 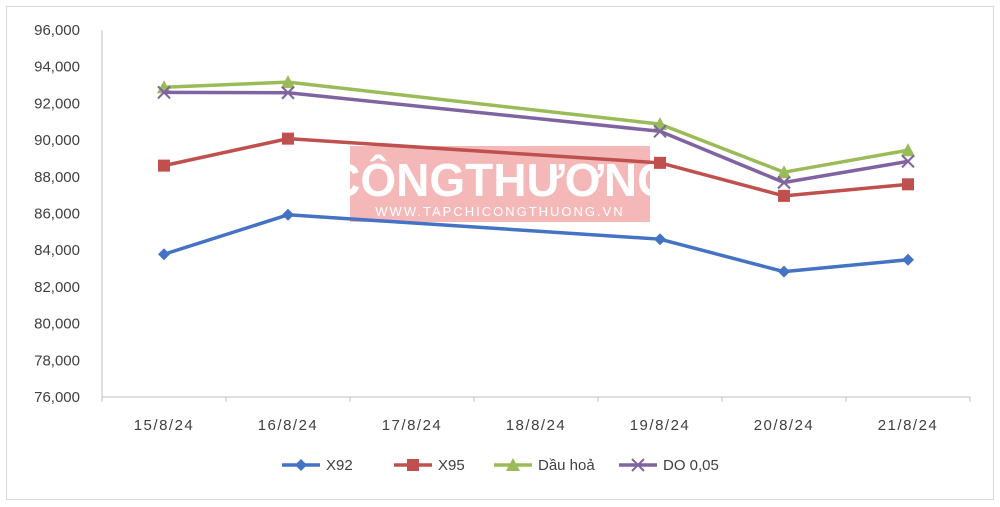 What do you see at coordinates (536, 425) in the screenshot?
I see `x-tick-label: 18/8/24` at bounding box center [536, 425].